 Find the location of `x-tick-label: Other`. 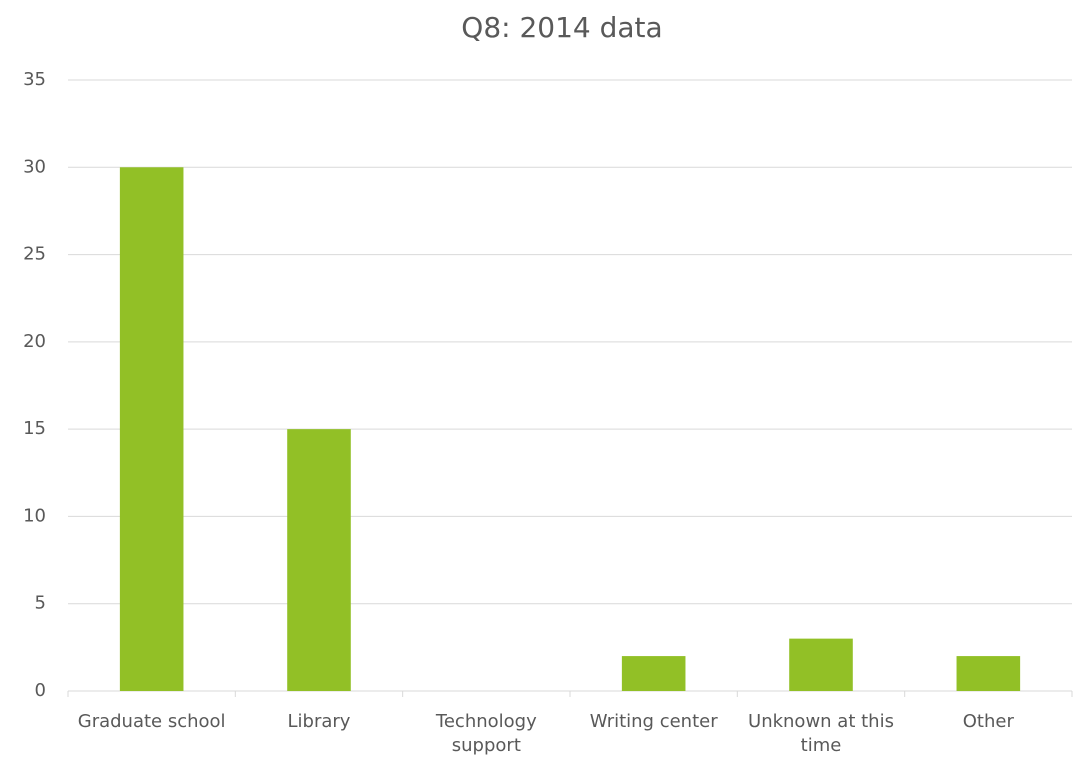

x-tick-label: Other is located at coordinates (988, 721).